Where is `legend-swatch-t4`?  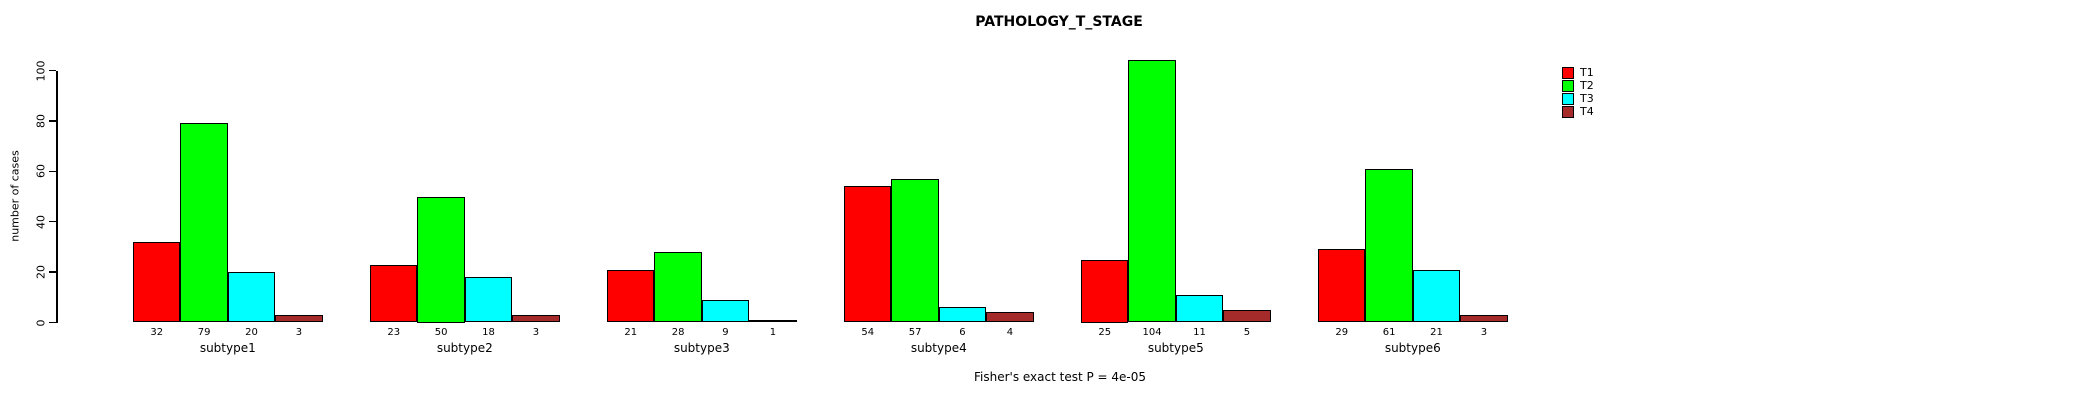
legend-swatch-t4 is located at coordinates (1568, 111).